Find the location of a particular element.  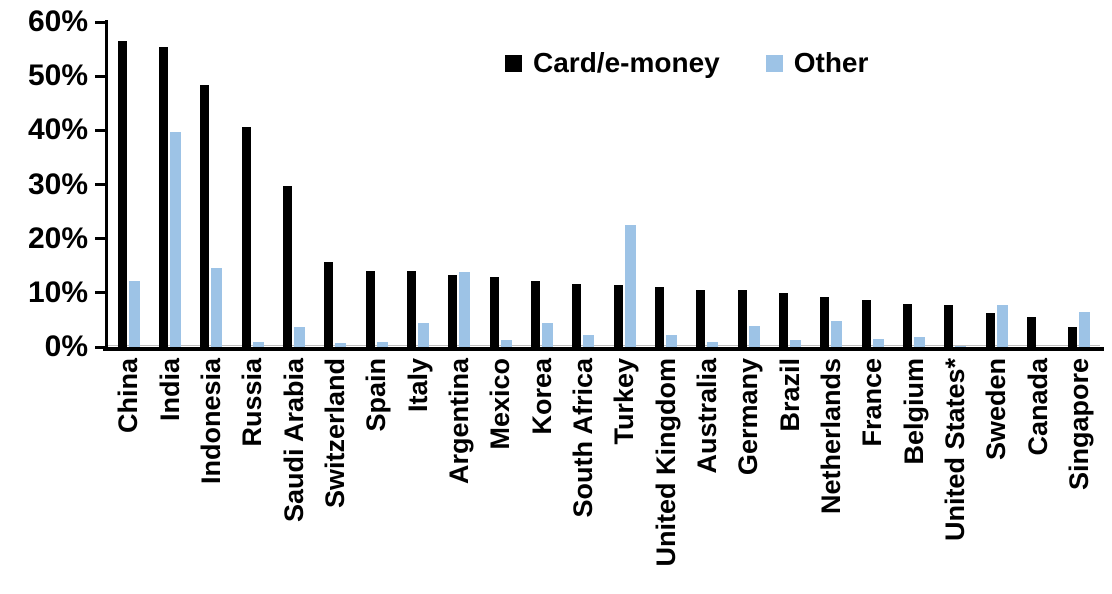

x-label-slot-china: China is located at coordinates (128, 462).